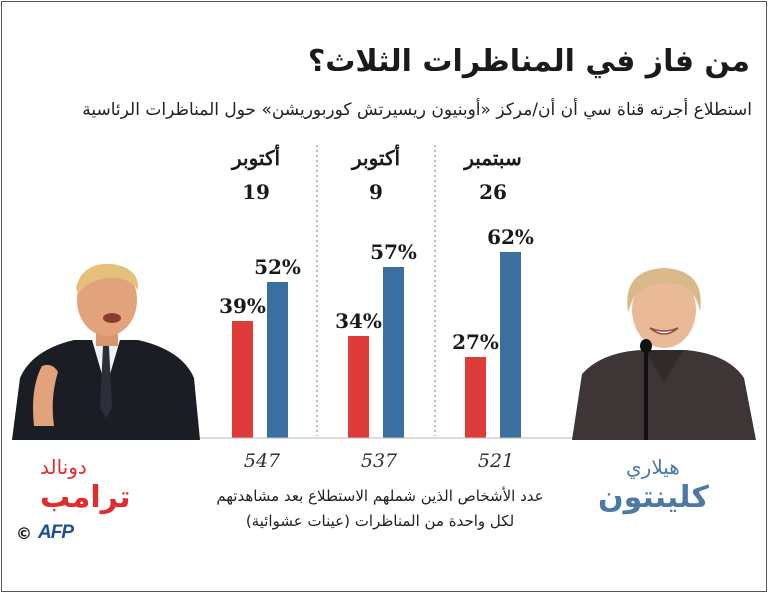 This screenshot has height=595, width=770. I want to click on chart-title: من فاز في المناظرات الثلاث؟, so click(528, 61).